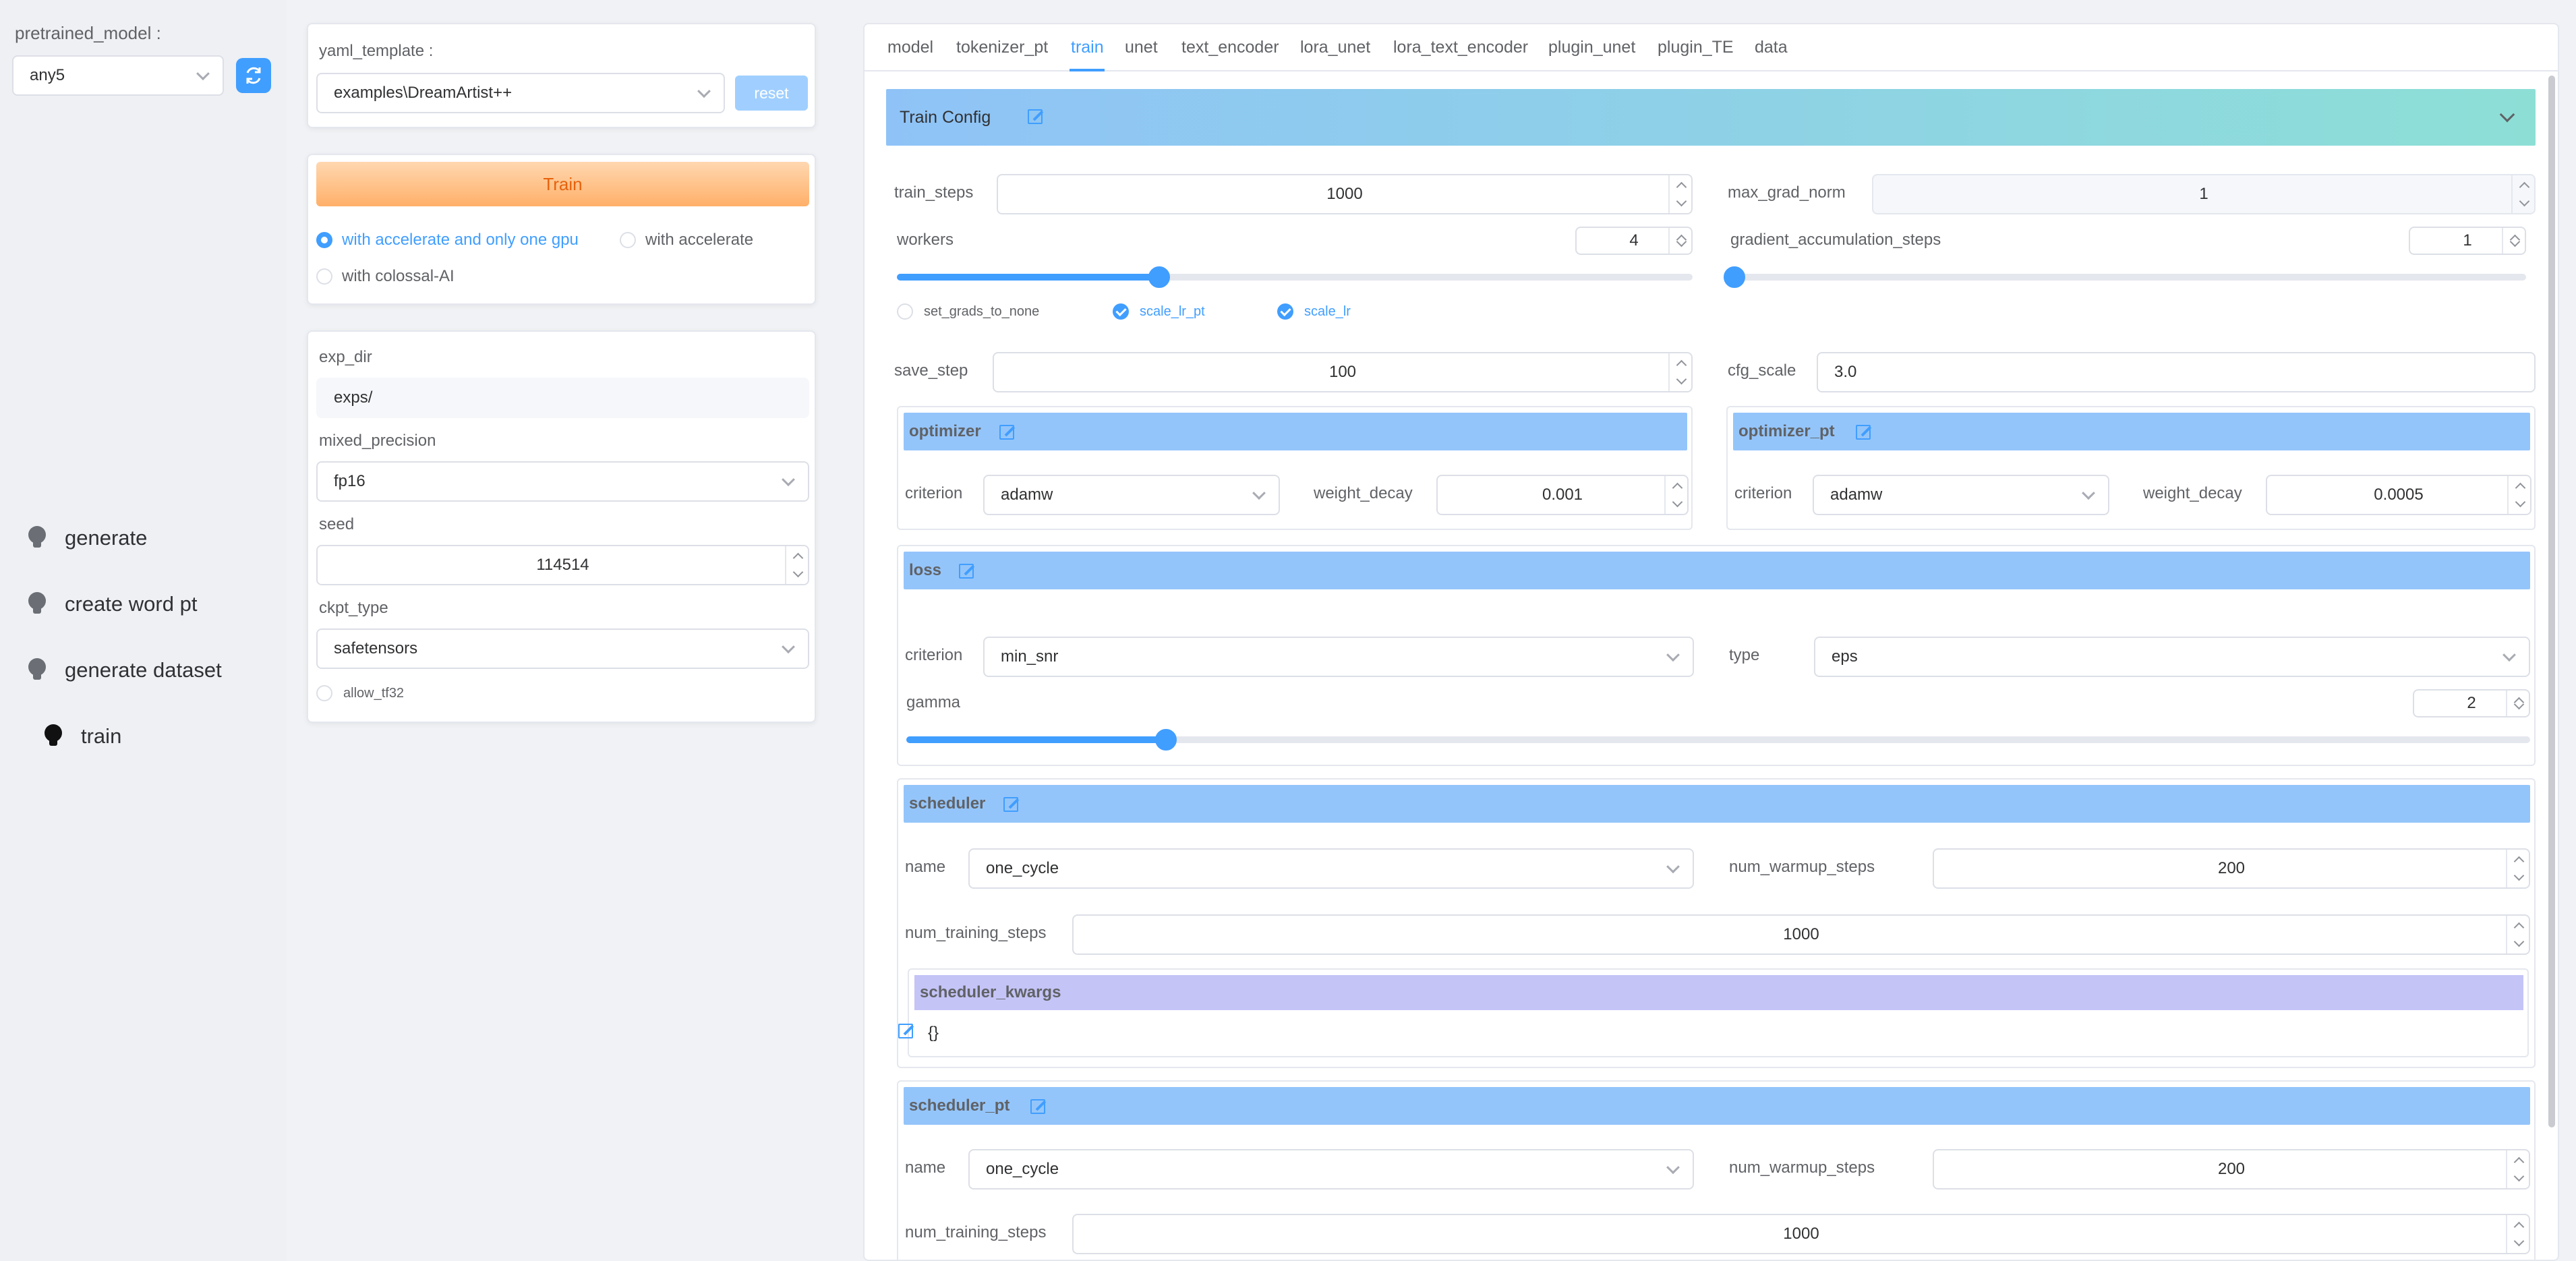 The height and width of the screenshot is (1261, 2576). What do you see at coordinates (1802, 867) in the screenshot?
I see `scheduler-warmup-label: num_warmup_steps` at bounding box center [1802, 867].